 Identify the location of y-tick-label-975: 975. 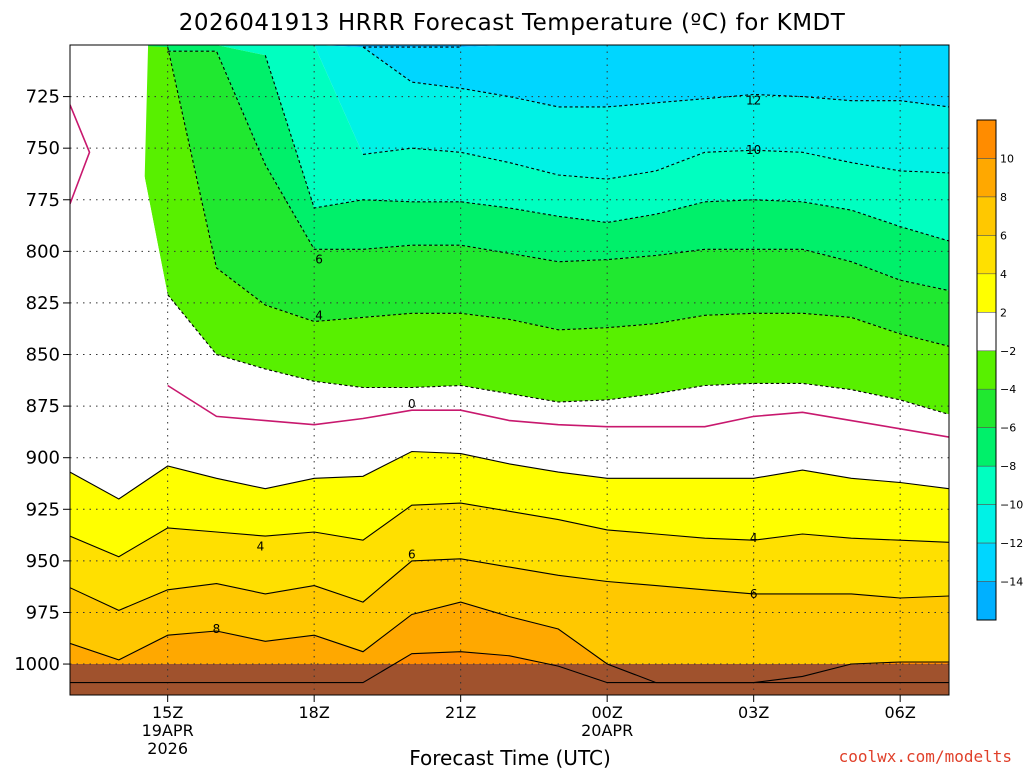
(43, 612).